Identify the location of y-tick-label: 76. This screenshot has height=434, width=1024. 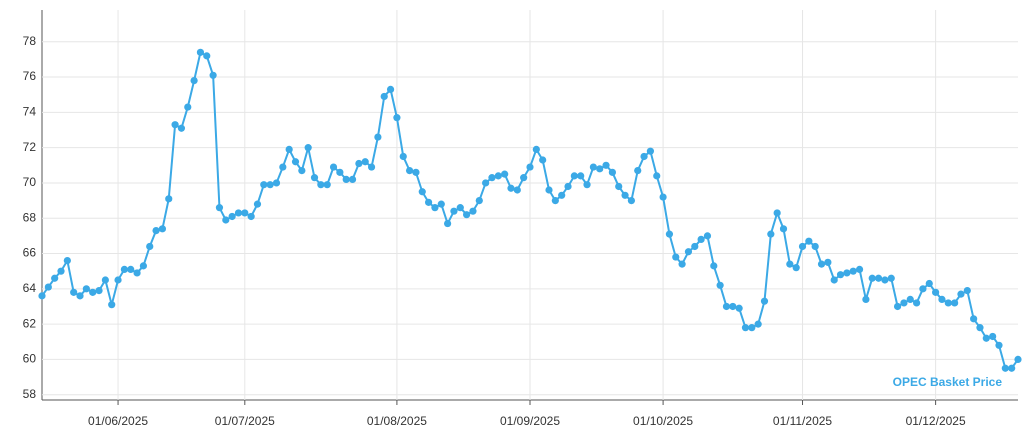
(30, 76).